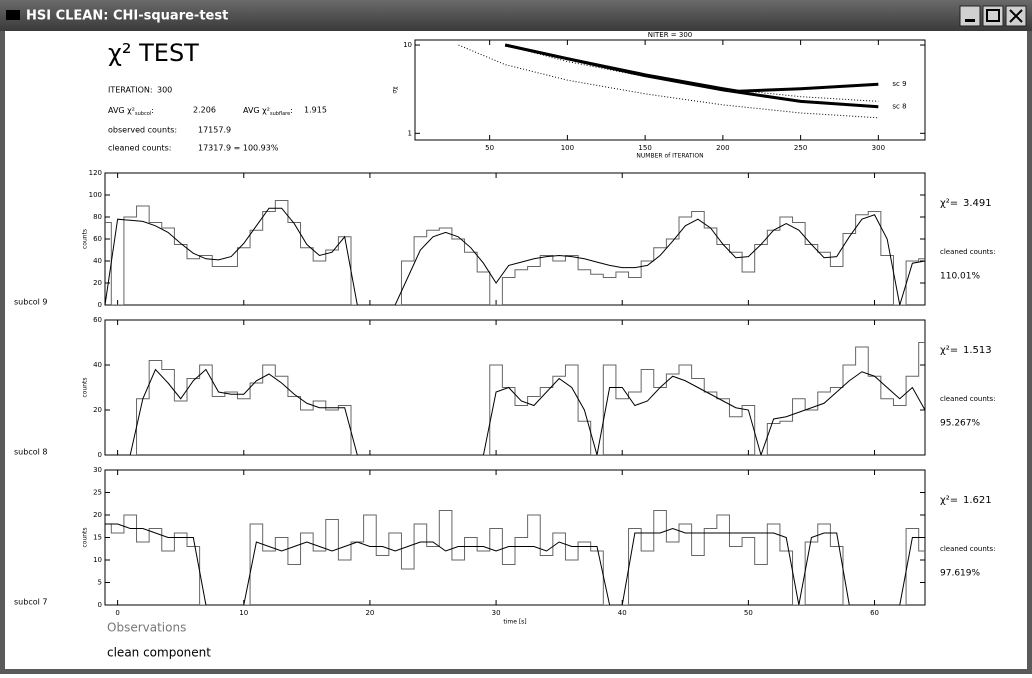 The image size is (1032, 678). I want to click on test-title: χ² TEST, so click(153, 53).